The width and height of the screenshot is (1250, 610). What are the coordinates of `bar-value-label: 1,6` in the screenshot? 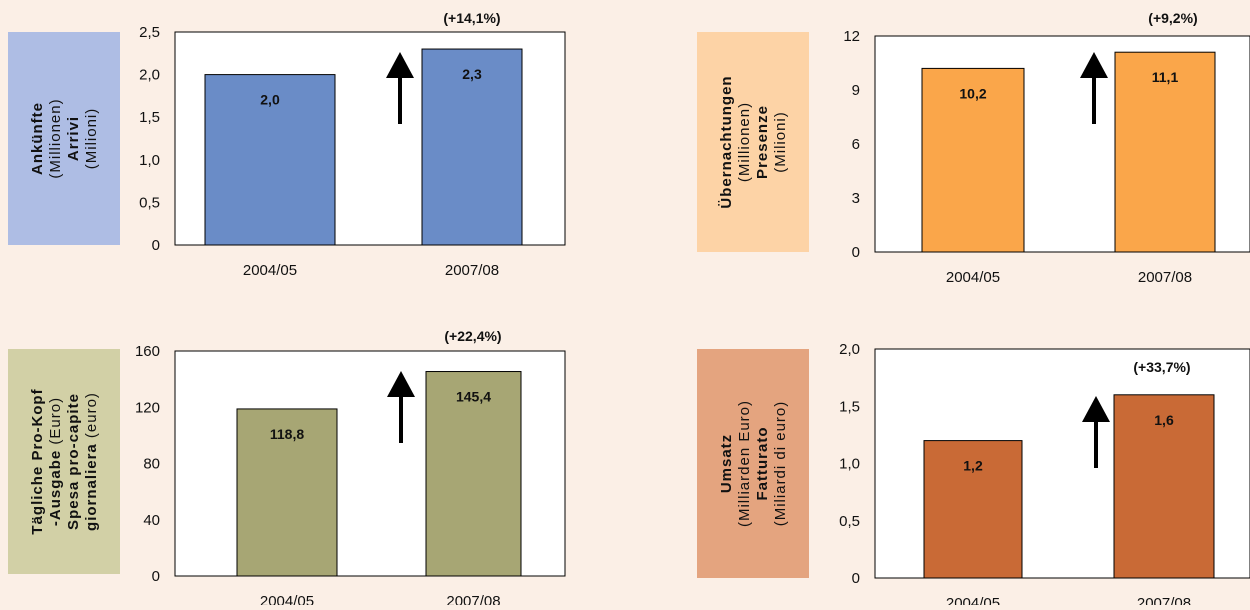 It's located at (1164, 420).